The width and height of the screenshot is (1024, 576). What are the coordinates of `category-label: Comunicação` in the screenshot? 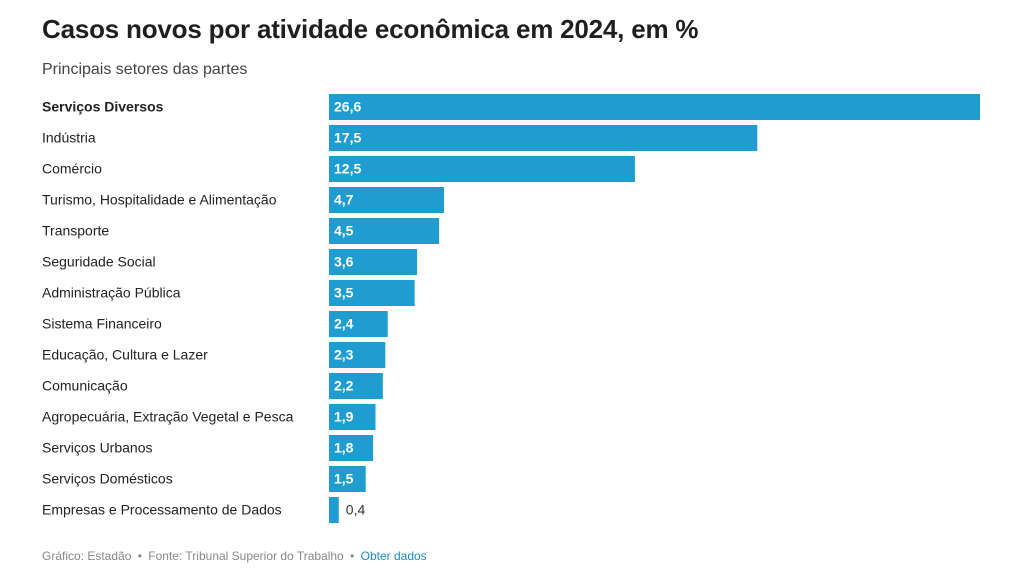 It's located at (85, 386).